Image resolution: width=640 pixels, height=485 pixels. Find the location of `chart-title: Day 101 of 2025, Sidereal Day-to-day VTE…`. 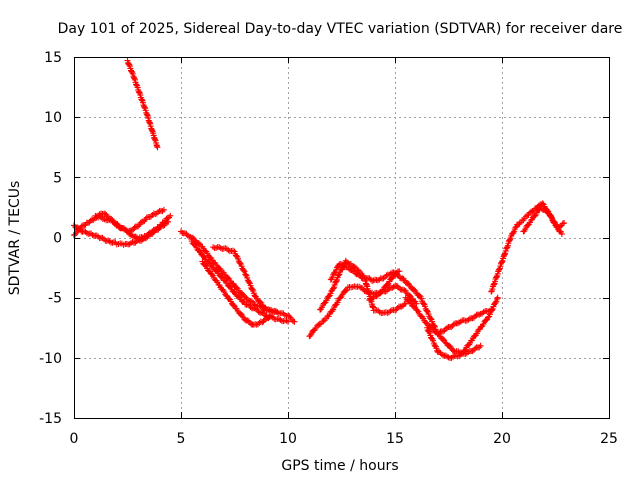

chart-title: Day 101 of 2025, Sidereal Day-to-day VTE… is located at coordinates (340, 29).